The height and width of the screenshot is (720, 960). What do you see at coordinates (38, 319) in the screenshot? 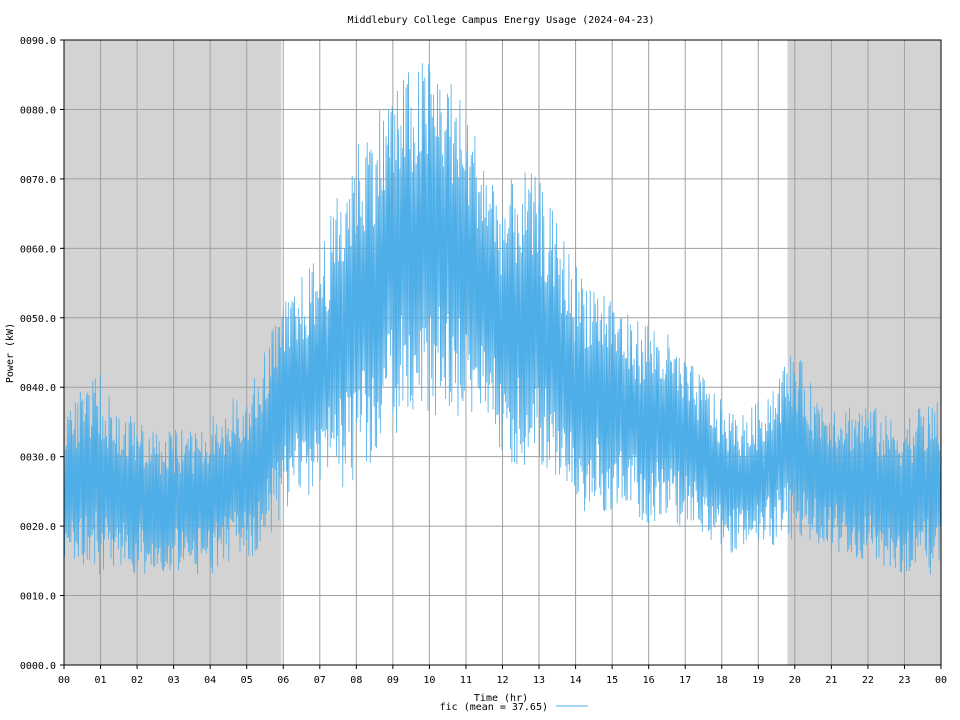
I see `y-tick-label: 0050.0` at bounding box center [38, 319].